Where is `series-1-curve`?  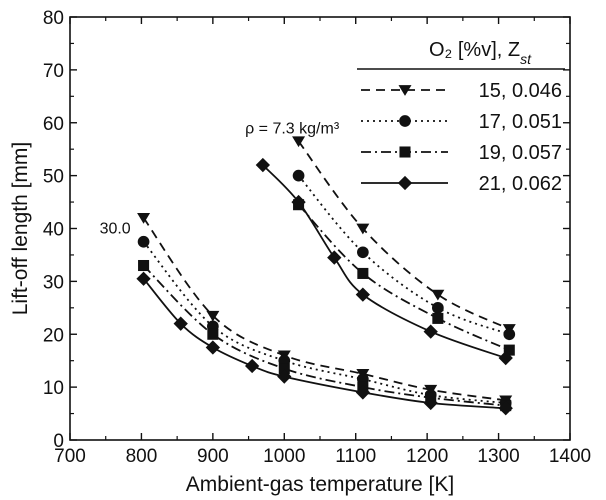
series-1-curve is located at coordinates (403, 255).